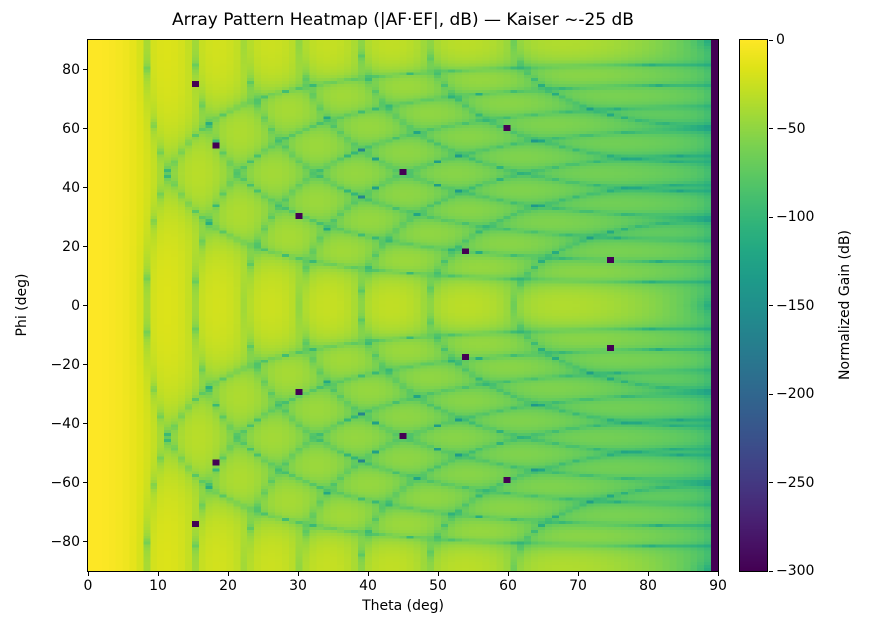 Image resolution: width=885 pixels, height=637 pixels. Describe the element at coordinates (71, 246) in the screenshot. I see `y-tick-label: 20` at that location.